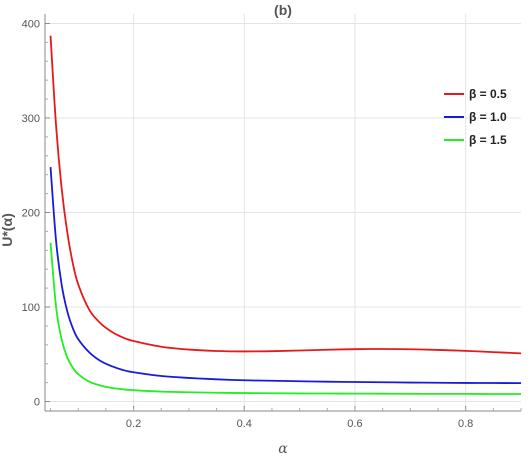  What do you see at coordinates (488, 140) in the screenshot?
I see `legend-label-3: β = 1.5` at bounding box center [488, 140].